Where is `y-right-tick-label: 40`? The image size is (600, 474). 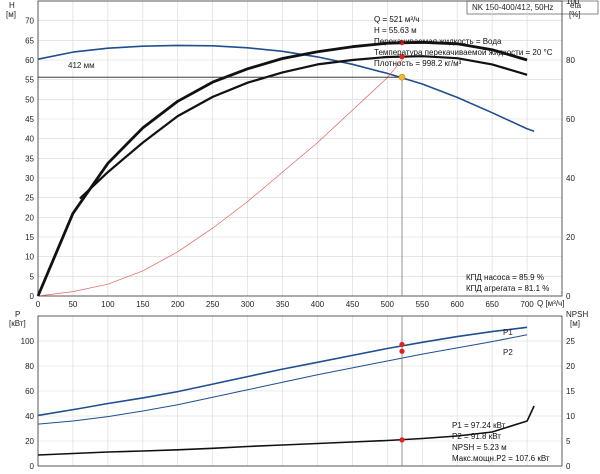
y-right-tick-label: 40 is located at coordinates (570, 178).